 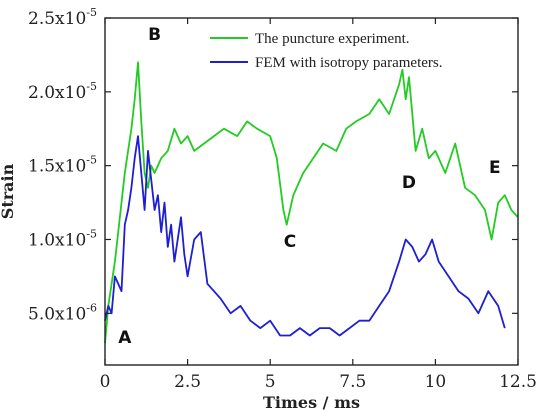 I want to click on legend-label-experiment: The puncture experiment., so click(x=332, y=39).